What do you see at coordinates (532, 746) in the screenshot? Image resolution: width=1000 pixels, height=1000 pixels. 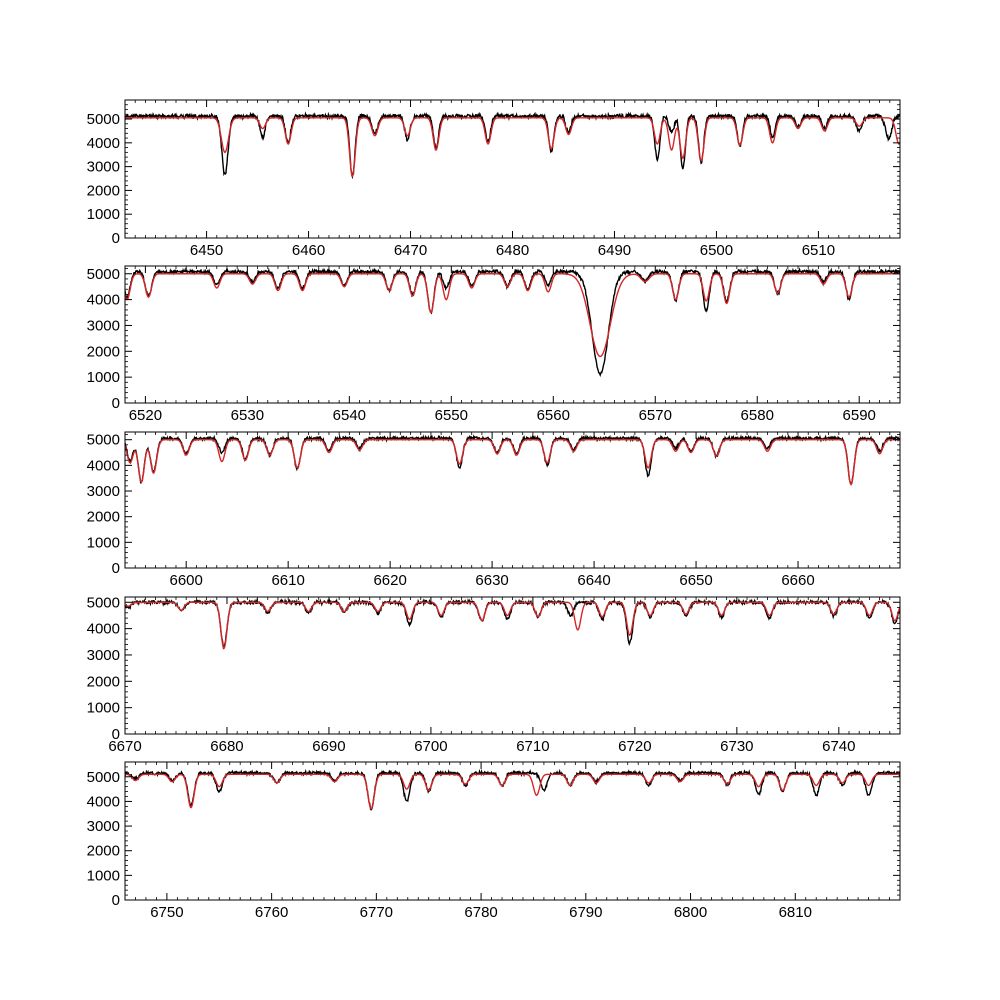 I see `x-tick-label: 6710` at bounding box center [532, 746].